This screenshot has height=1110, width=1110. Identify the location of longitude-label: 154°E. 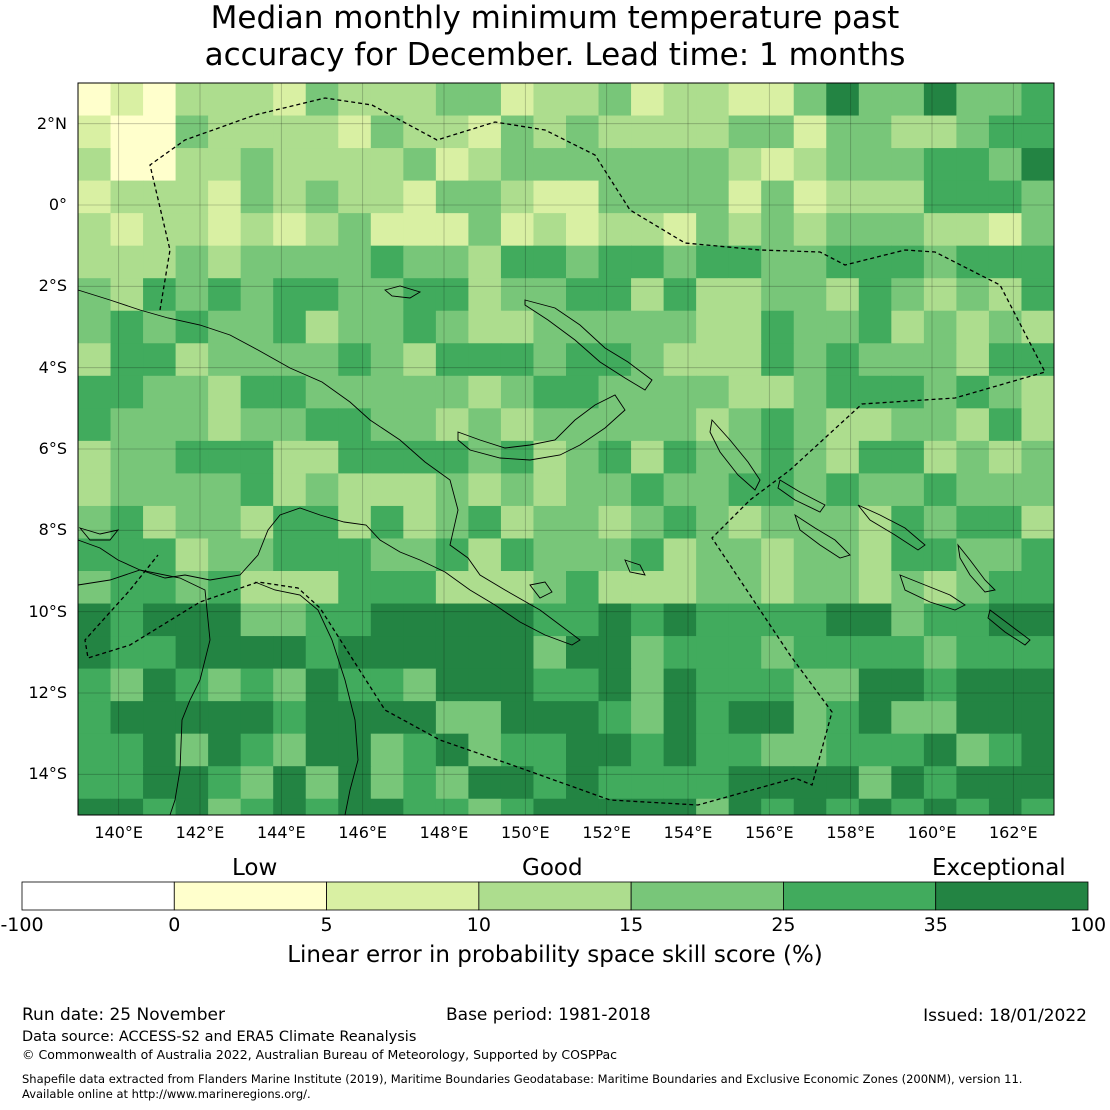
(688, 832).